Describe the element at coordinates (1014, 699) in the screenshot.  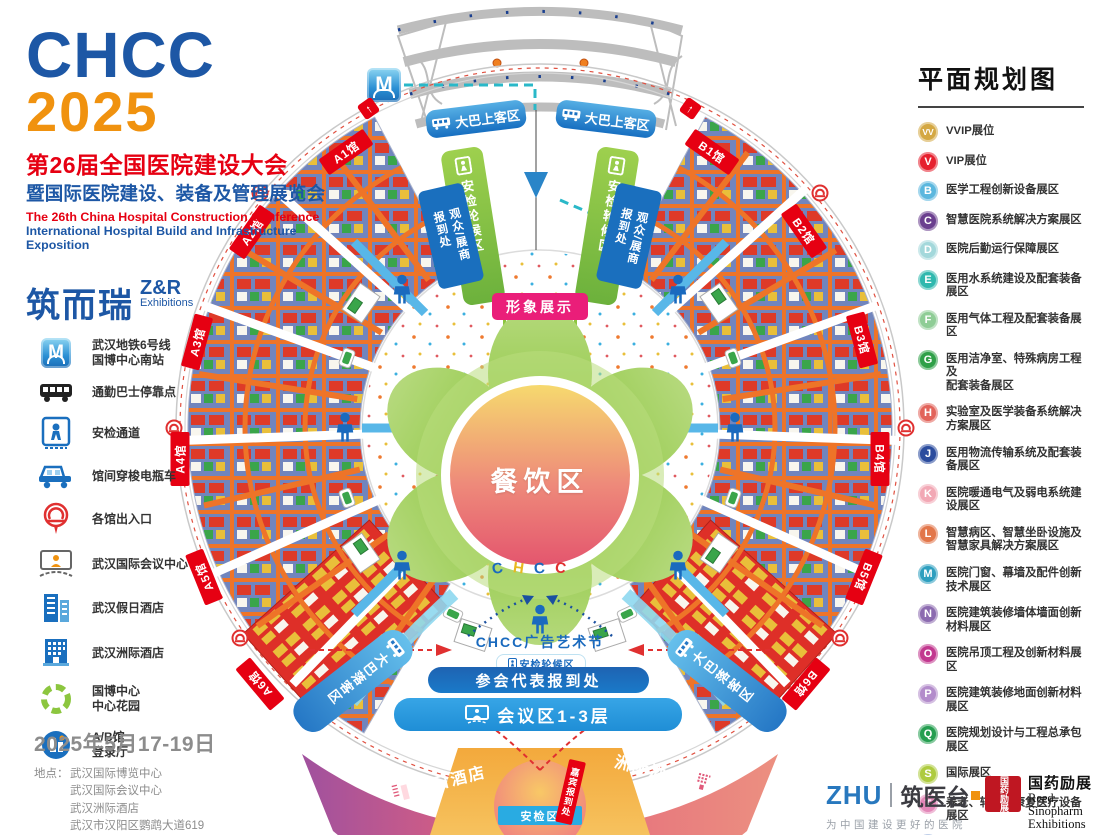
I see `zone-label: 医院建筑装修地面创新材料展区` at that location.